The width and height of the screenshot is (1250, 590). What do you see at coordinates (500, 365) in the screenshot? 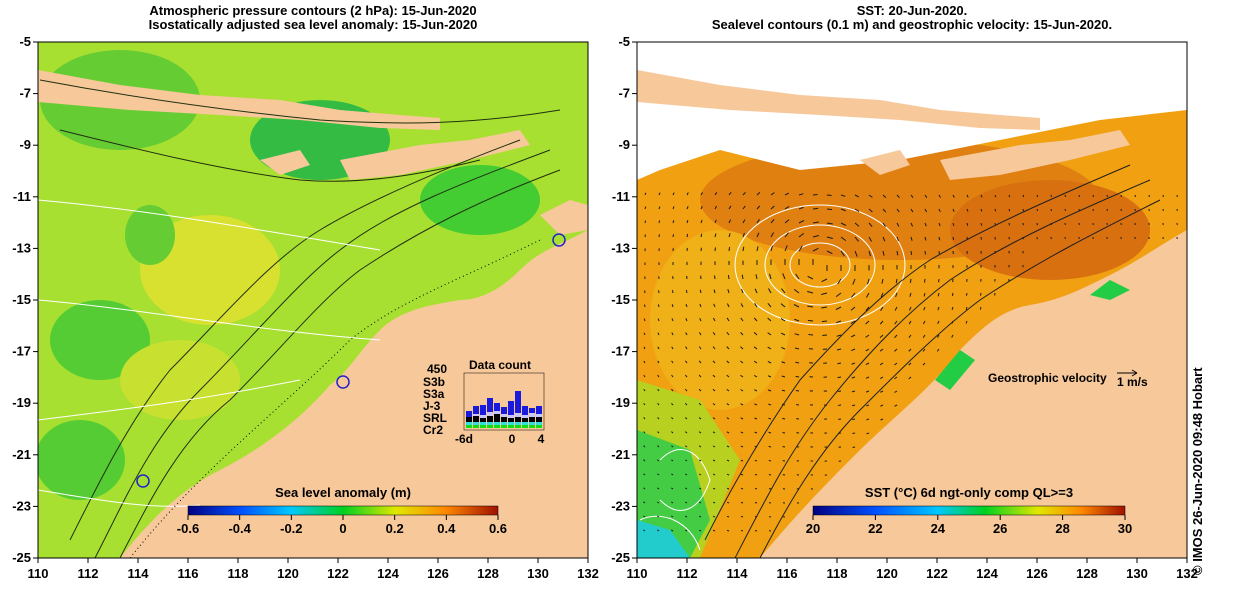
I see `inset-title: Data count` at bounding box center [500, 365].